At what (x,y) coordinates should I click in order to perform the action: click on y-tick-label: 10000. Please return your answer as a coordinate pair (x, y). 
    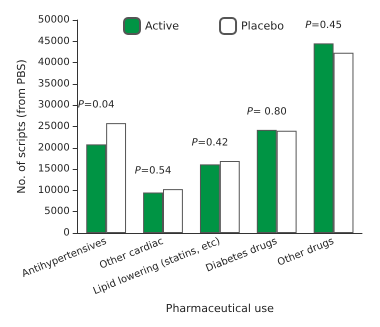
    Looking at the image, I should click on (54, 190).